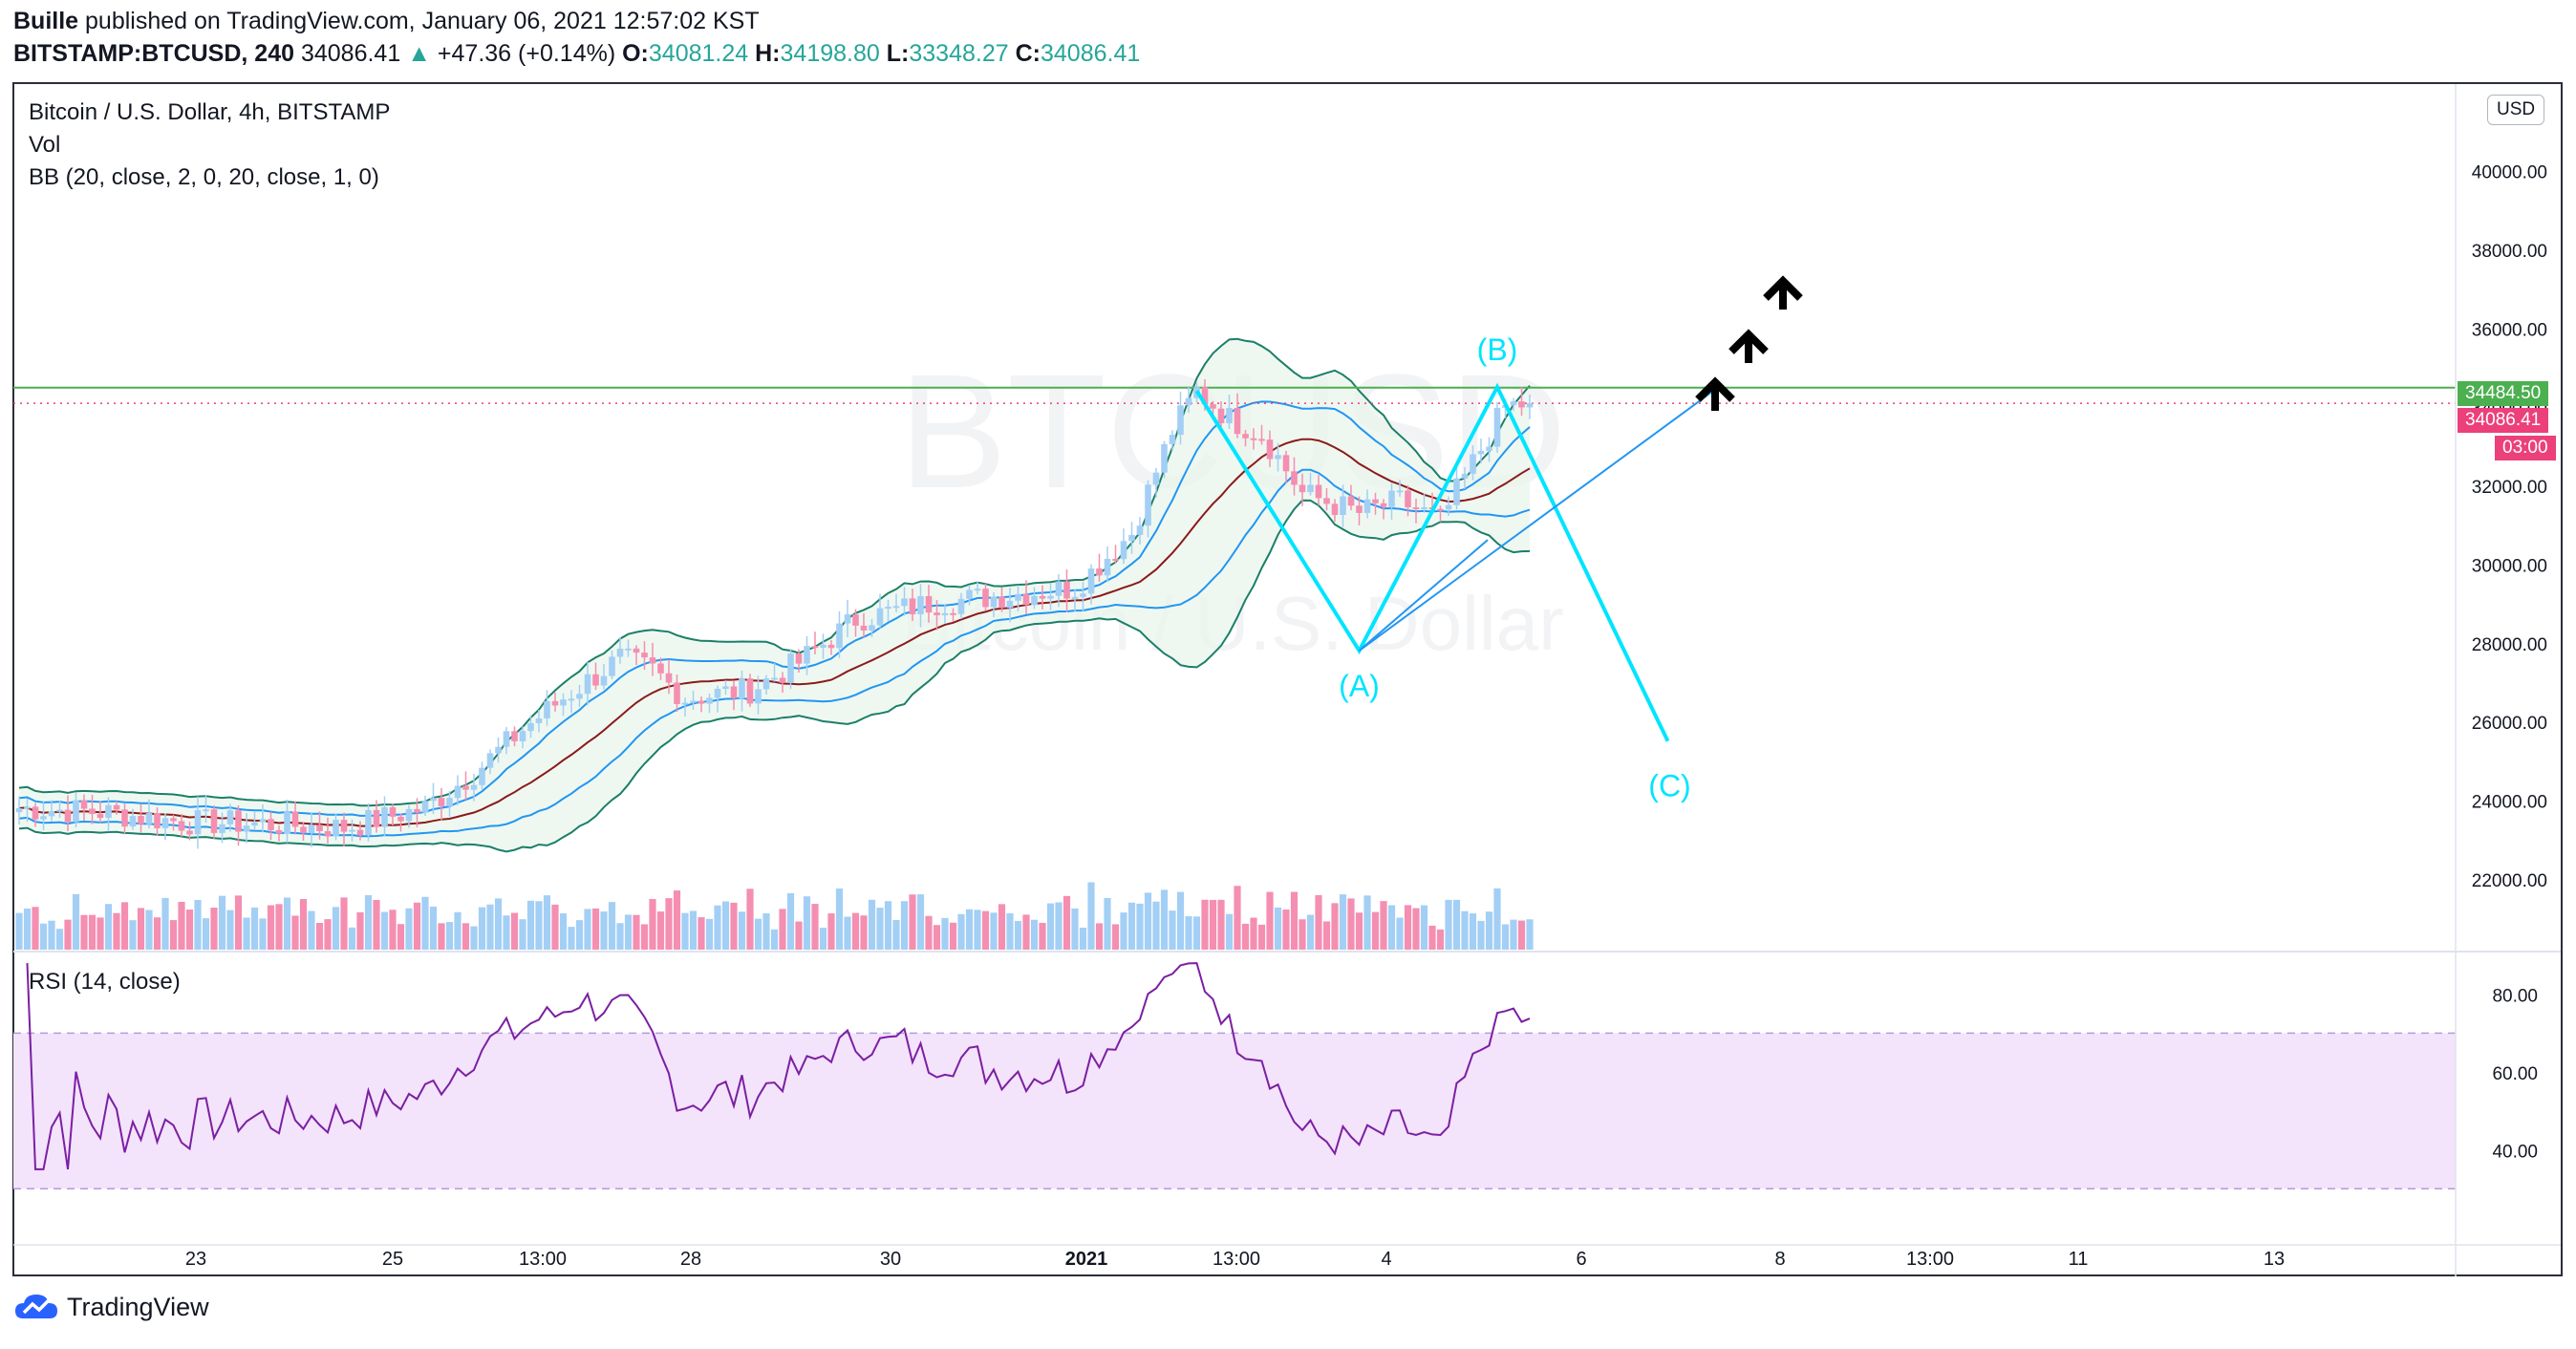 The width and height of the screenshot is (2576, 1349). What do you see at coordinates (1386, 1259) in the screenshot?
I see `time-tick-label: 4` at bounding box center [1386, 1259].